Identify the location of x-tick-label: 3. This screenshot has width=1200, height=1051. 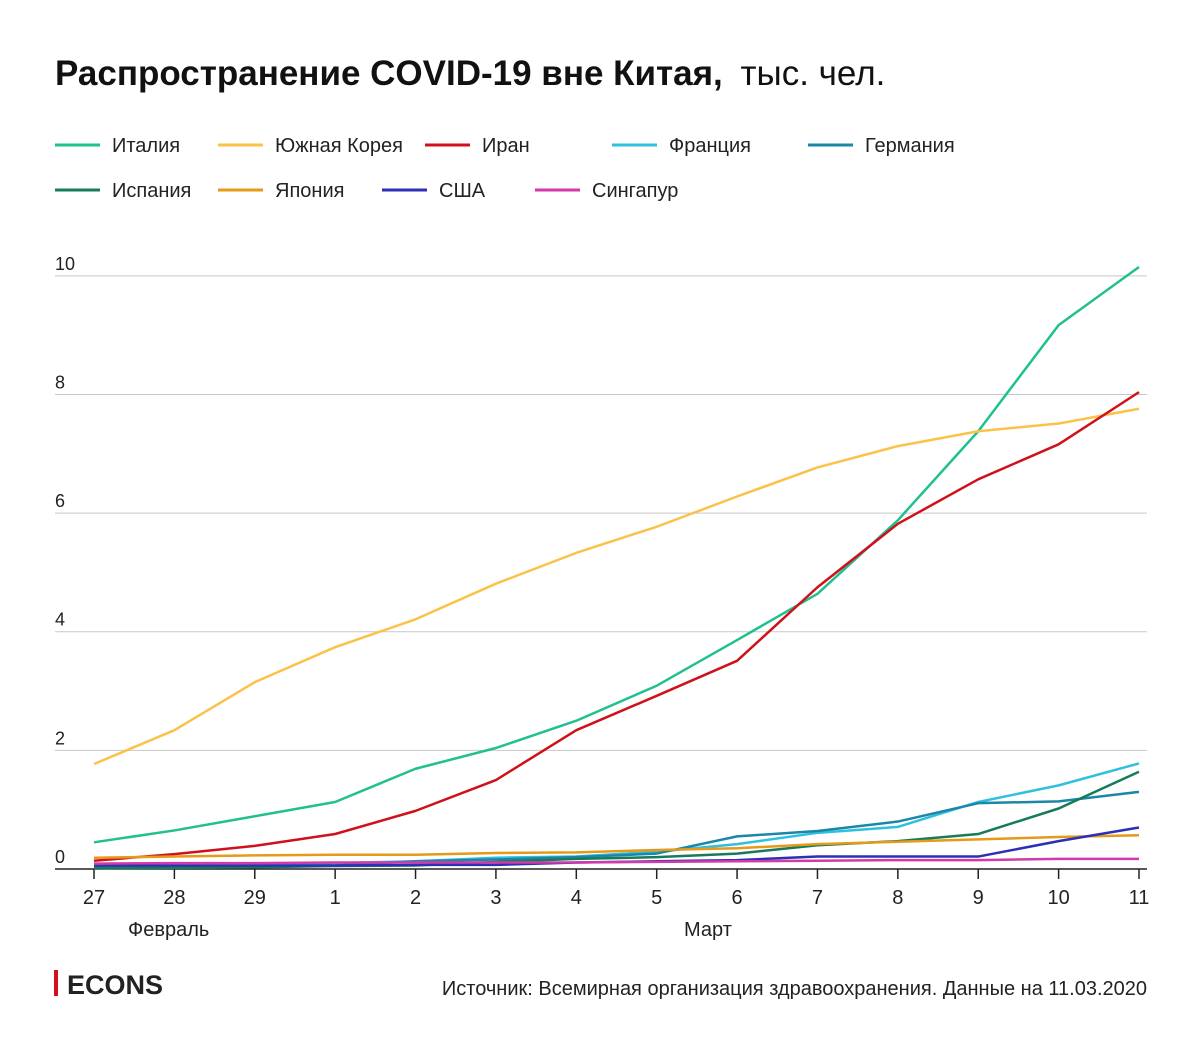
(495, 898).